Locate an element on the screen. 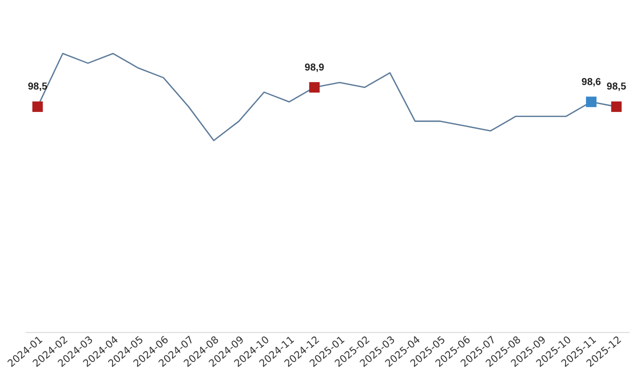  data-label: 98,6 is located at coordinates (592, 82).